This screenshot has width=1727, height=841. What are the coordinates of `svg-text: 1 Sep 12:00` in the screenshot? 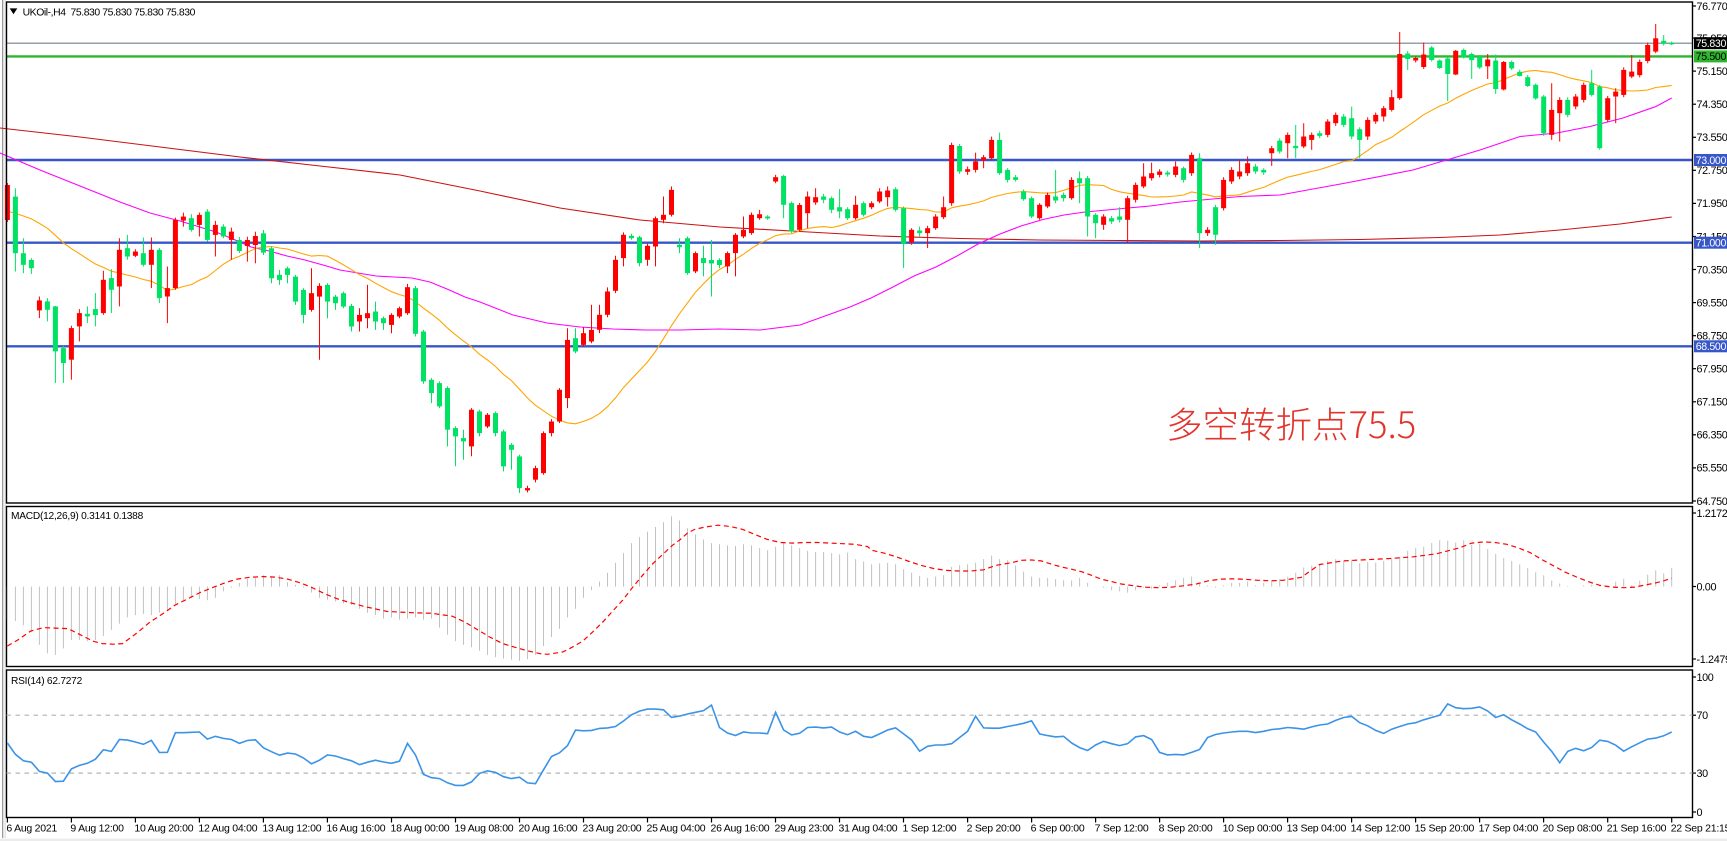 It's located at (930, 829).